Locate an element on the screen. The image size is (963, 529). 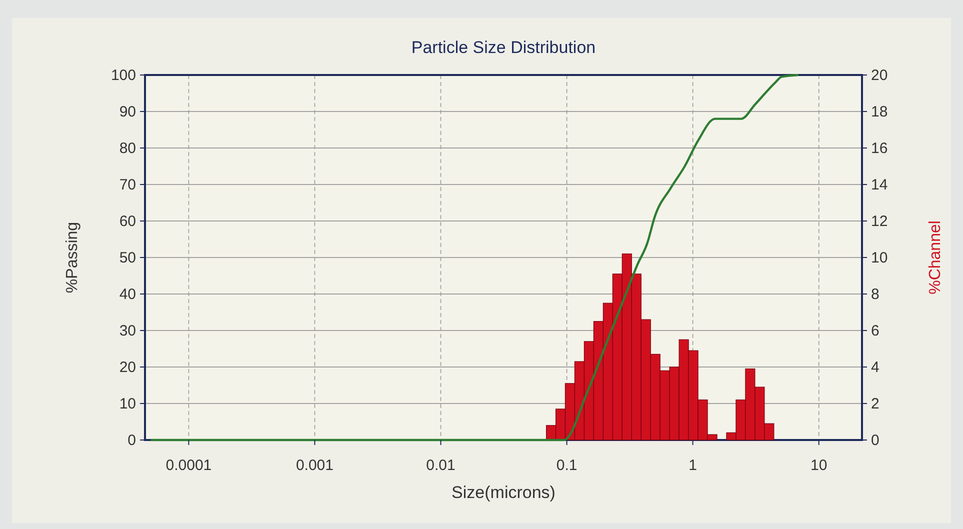
y2-tick-label: 0 is located at coordinates (875, 440).